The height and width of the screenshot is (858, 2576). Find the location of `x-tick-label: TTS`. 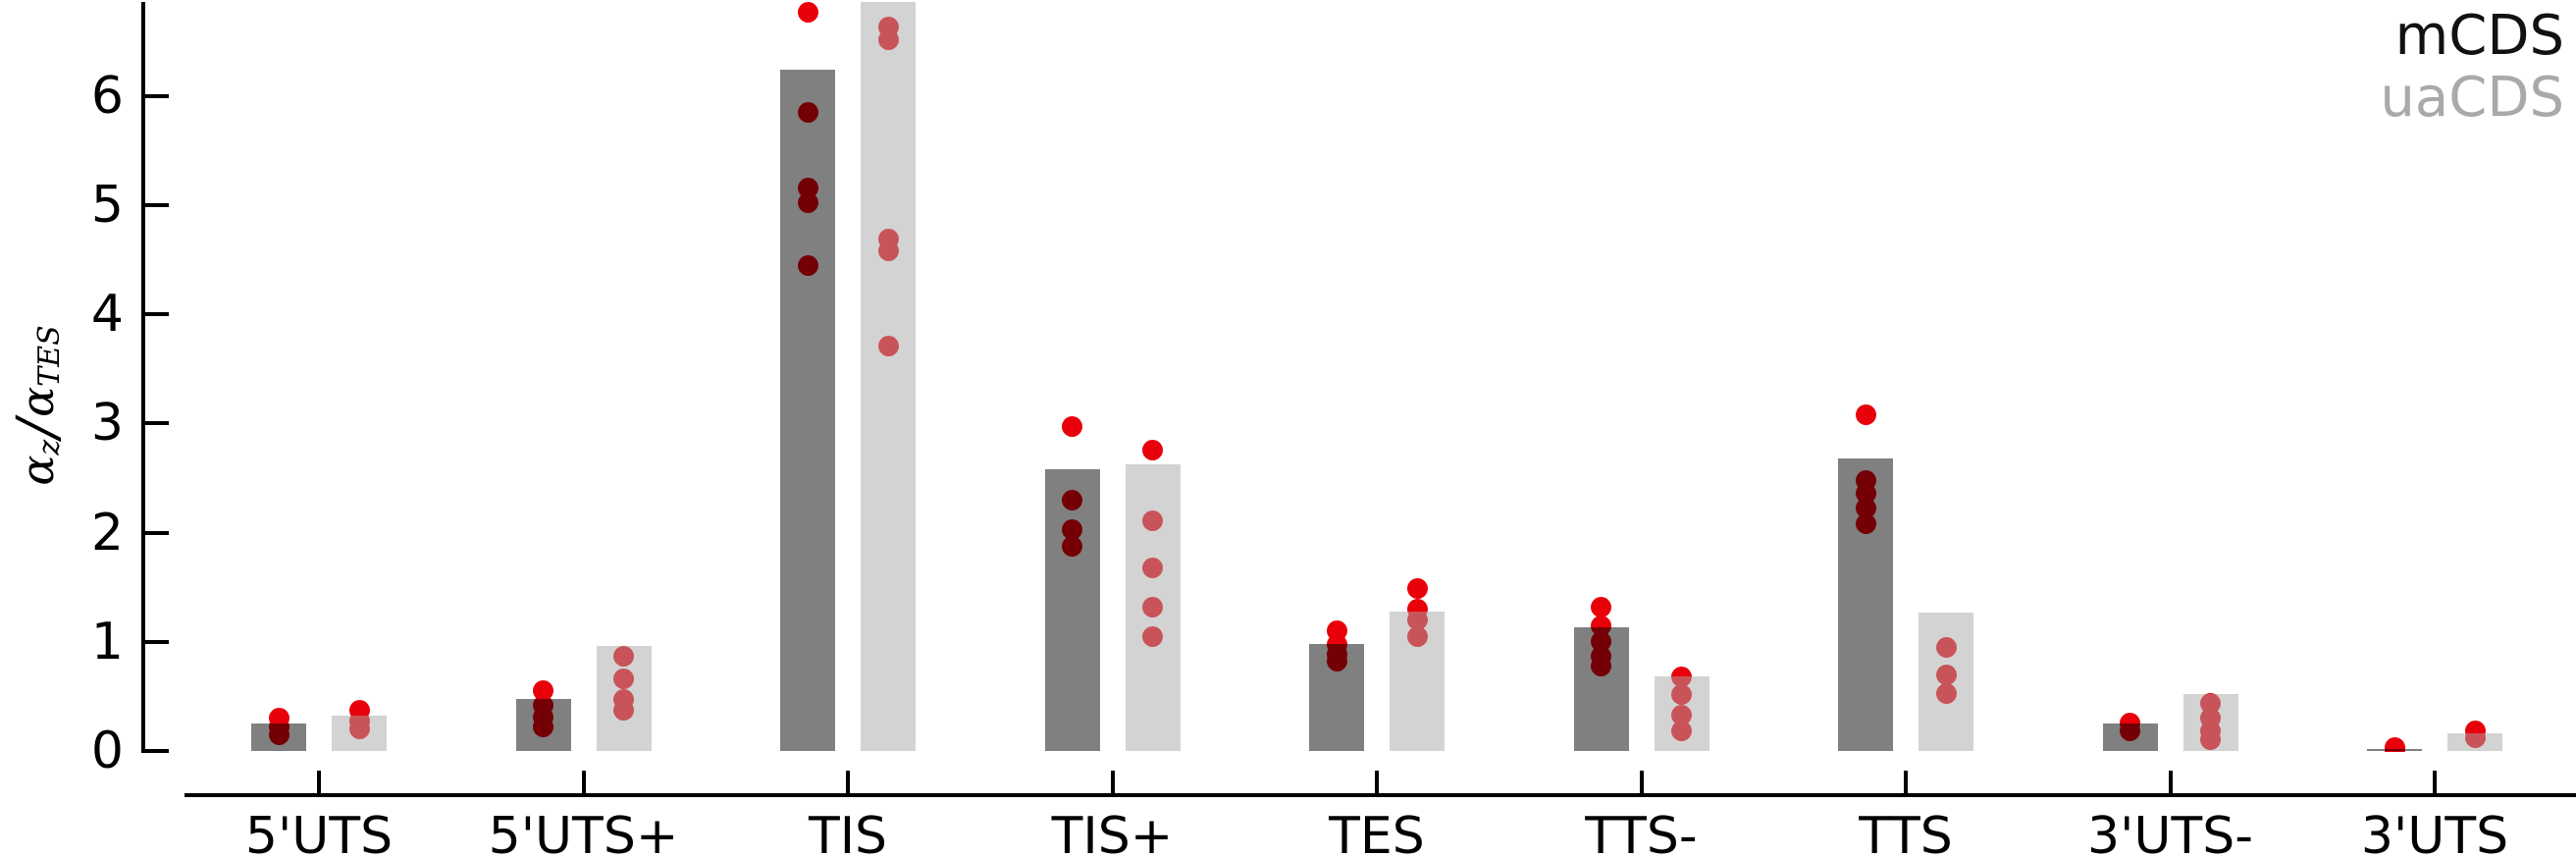

x-tick-label: TTS is located at coordinates (1906, 832).